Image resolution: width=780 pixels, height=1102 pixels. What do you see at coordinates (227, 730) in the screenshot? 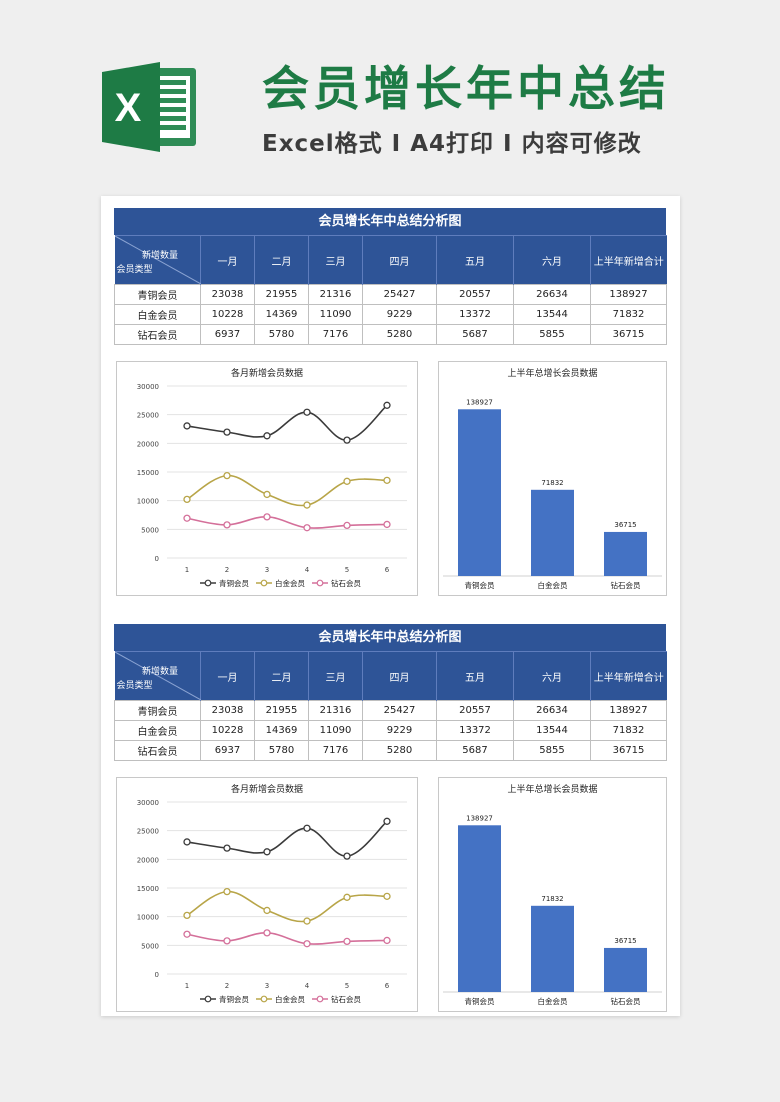
I see `table-cell: 10228` at bounding box center [227, 730].